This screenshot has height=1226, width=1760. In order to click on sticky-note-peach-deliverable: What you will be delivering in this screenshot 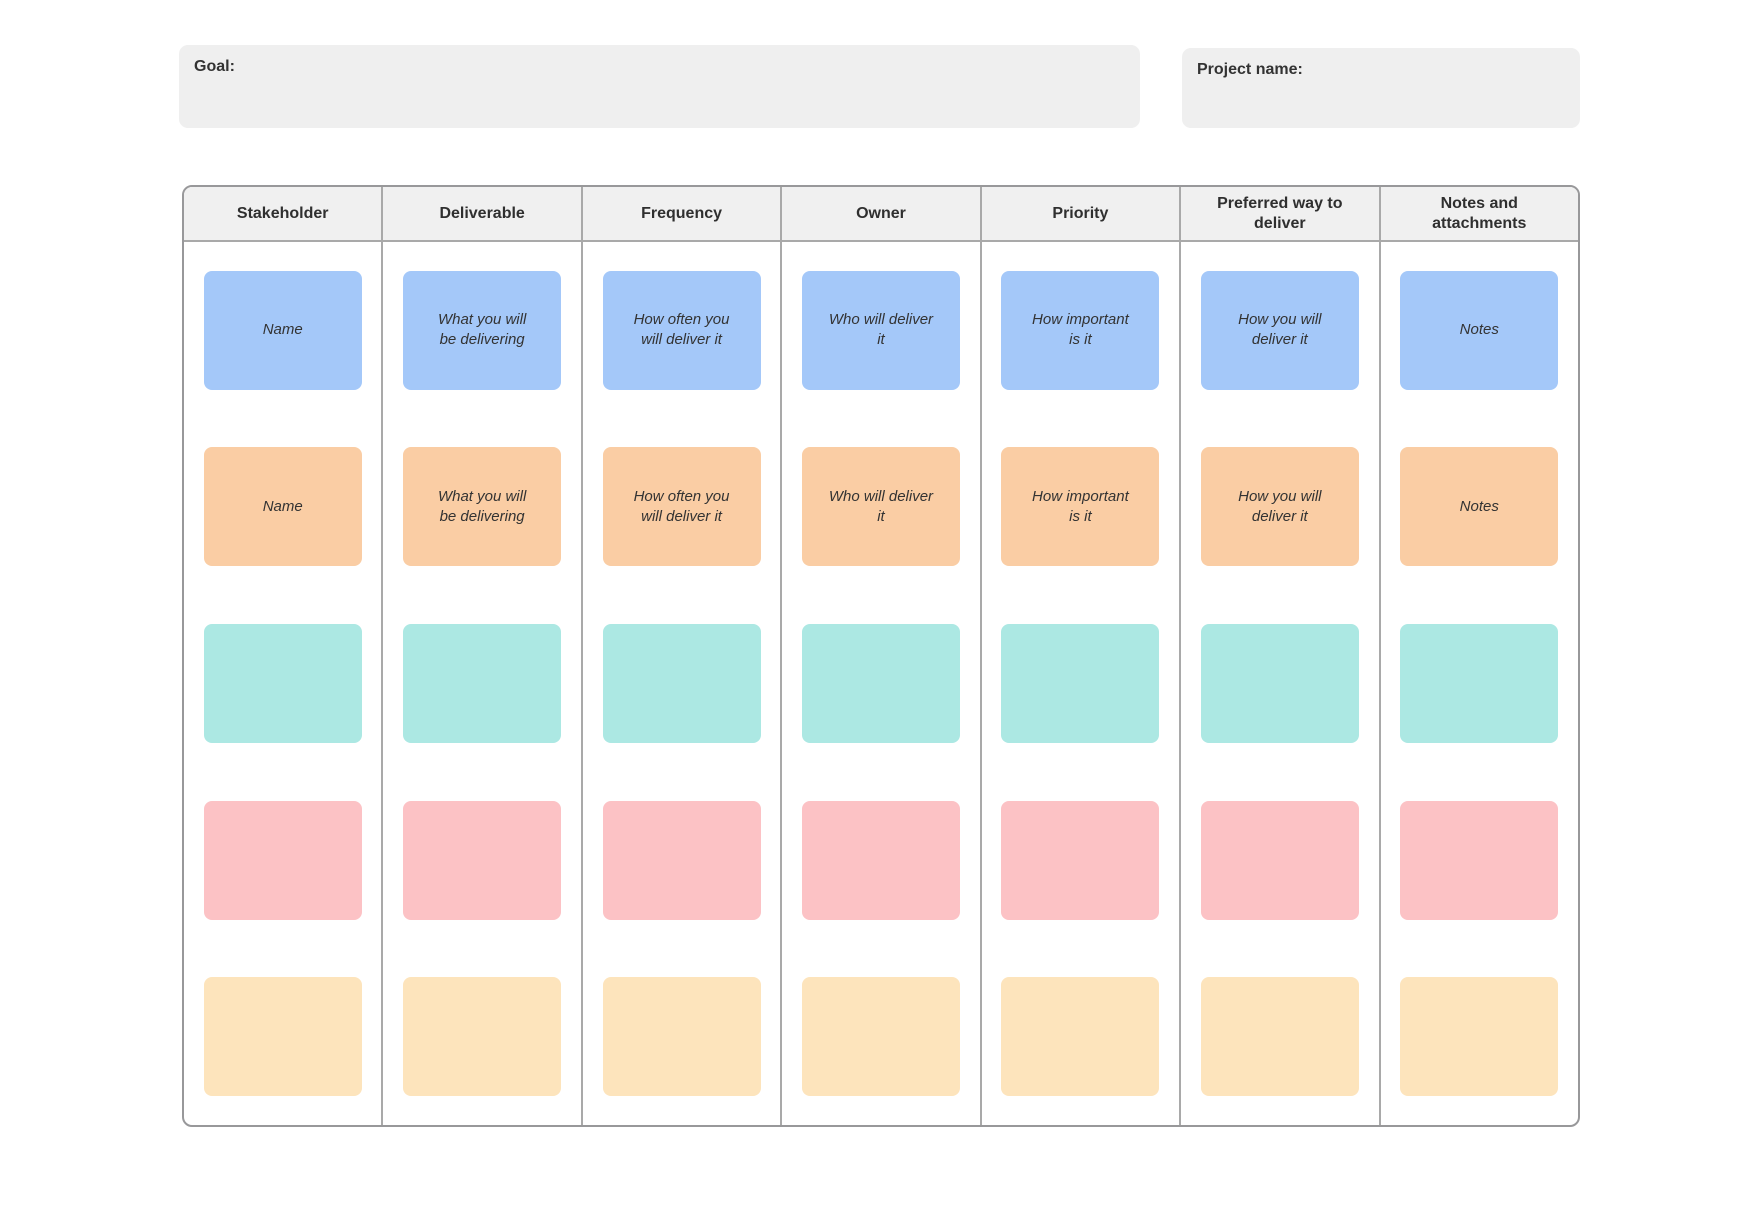, I will do `click(482, 507)`.